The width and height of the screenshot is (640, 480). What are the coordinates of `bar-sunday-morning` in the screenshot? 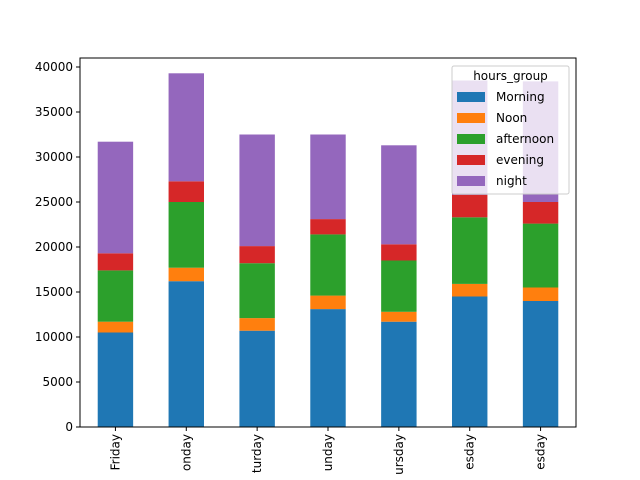 It's located at (328, 368).